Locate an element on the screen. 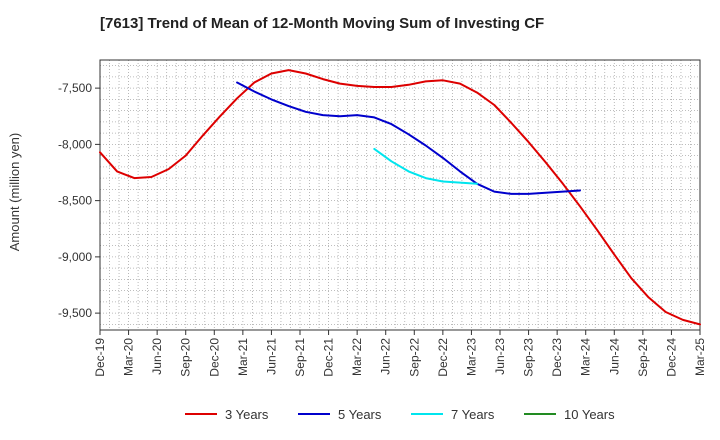  x-tick-label: Dec-20 is located at coordinates (214, 357).